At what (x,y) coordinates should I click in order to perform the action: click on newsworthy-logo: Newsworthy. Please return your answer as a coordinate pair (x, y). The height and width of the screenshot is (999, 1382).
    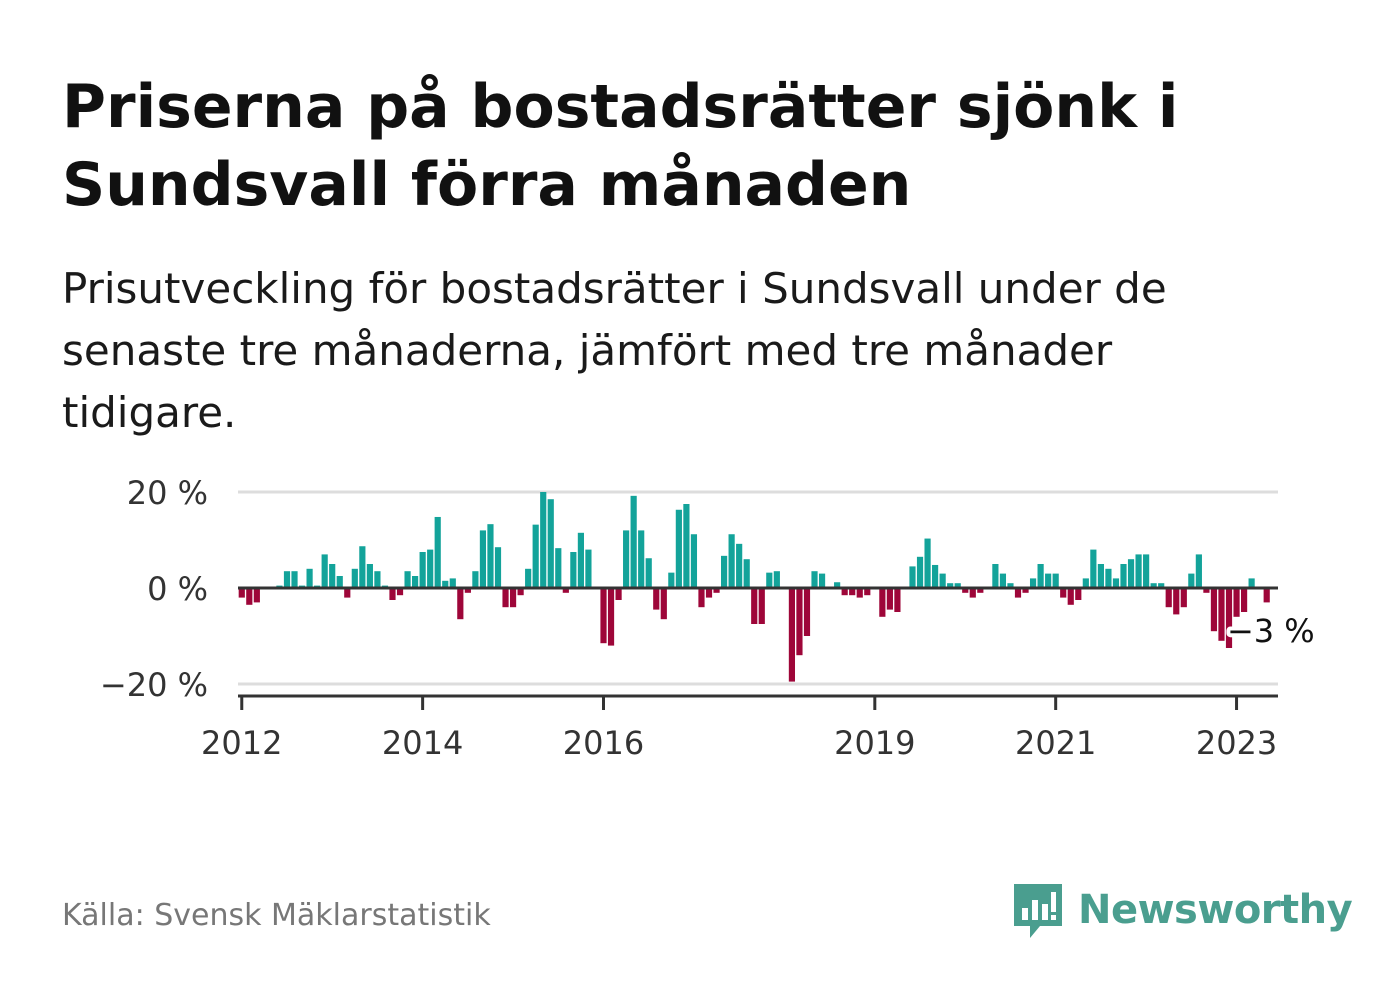
    Looking at the image, I should click on (1181, 910).